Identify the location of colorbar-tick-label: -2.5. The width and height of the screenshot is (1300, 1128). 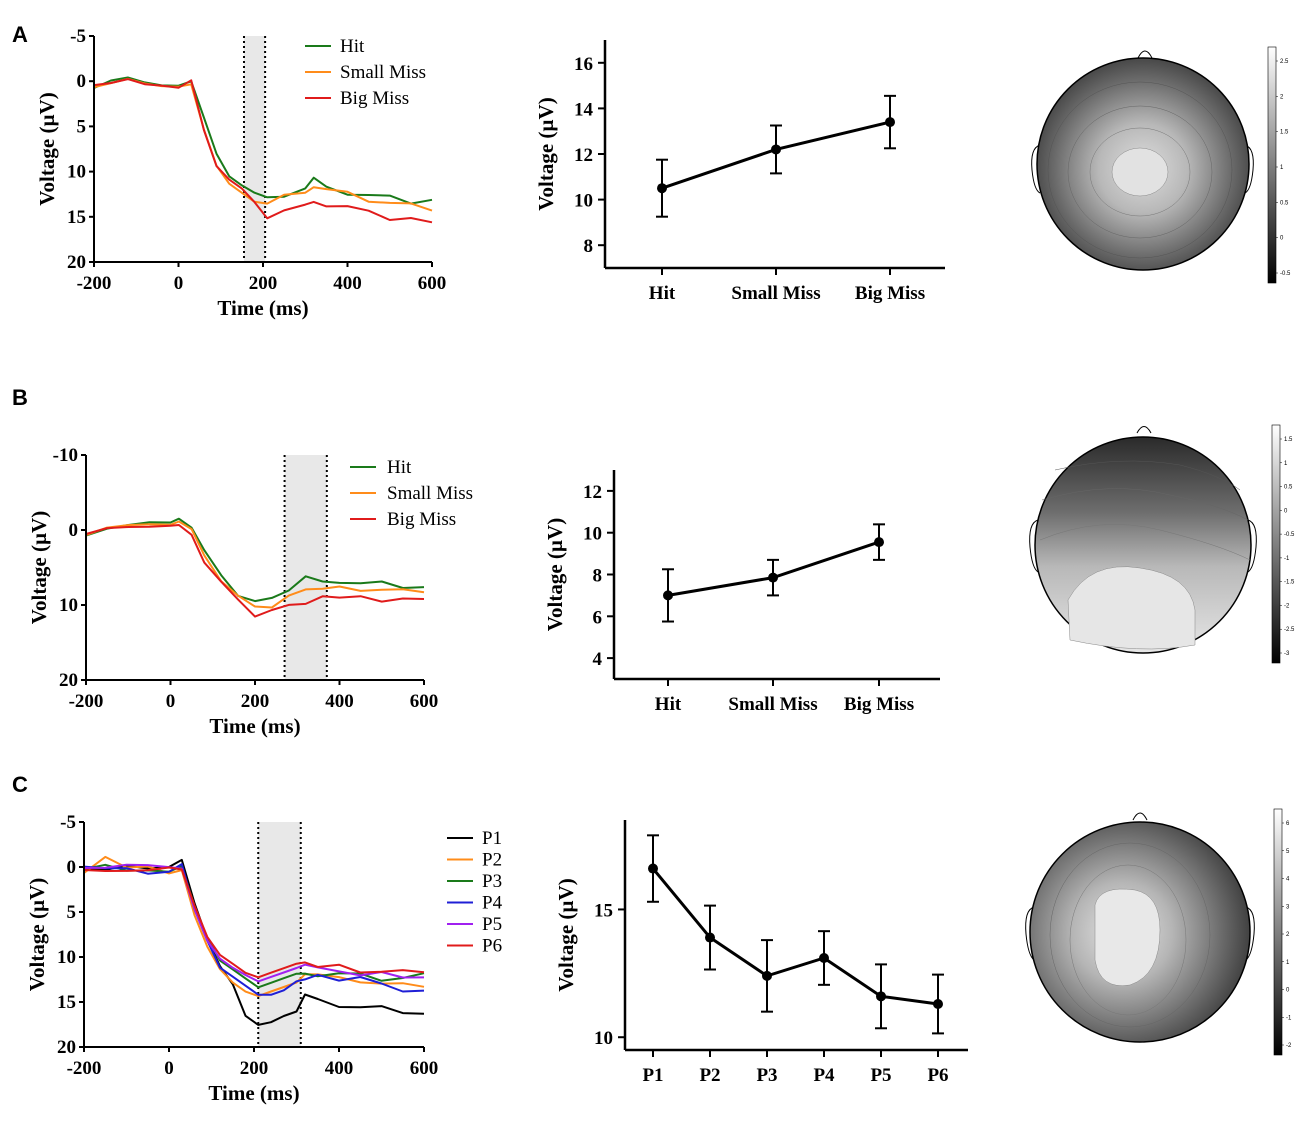
(1289, 630).